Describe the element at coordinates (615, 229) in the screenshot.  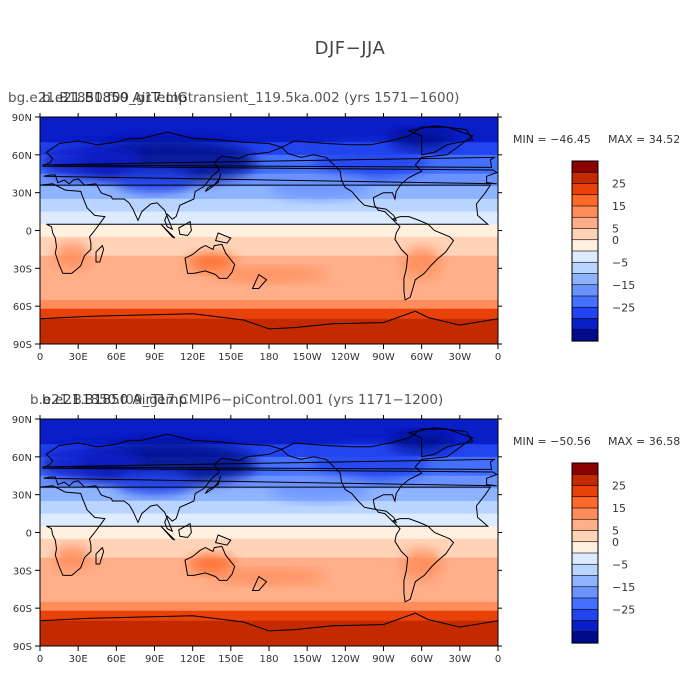
I see `panel-1-colorbar-label: 5` at that location.